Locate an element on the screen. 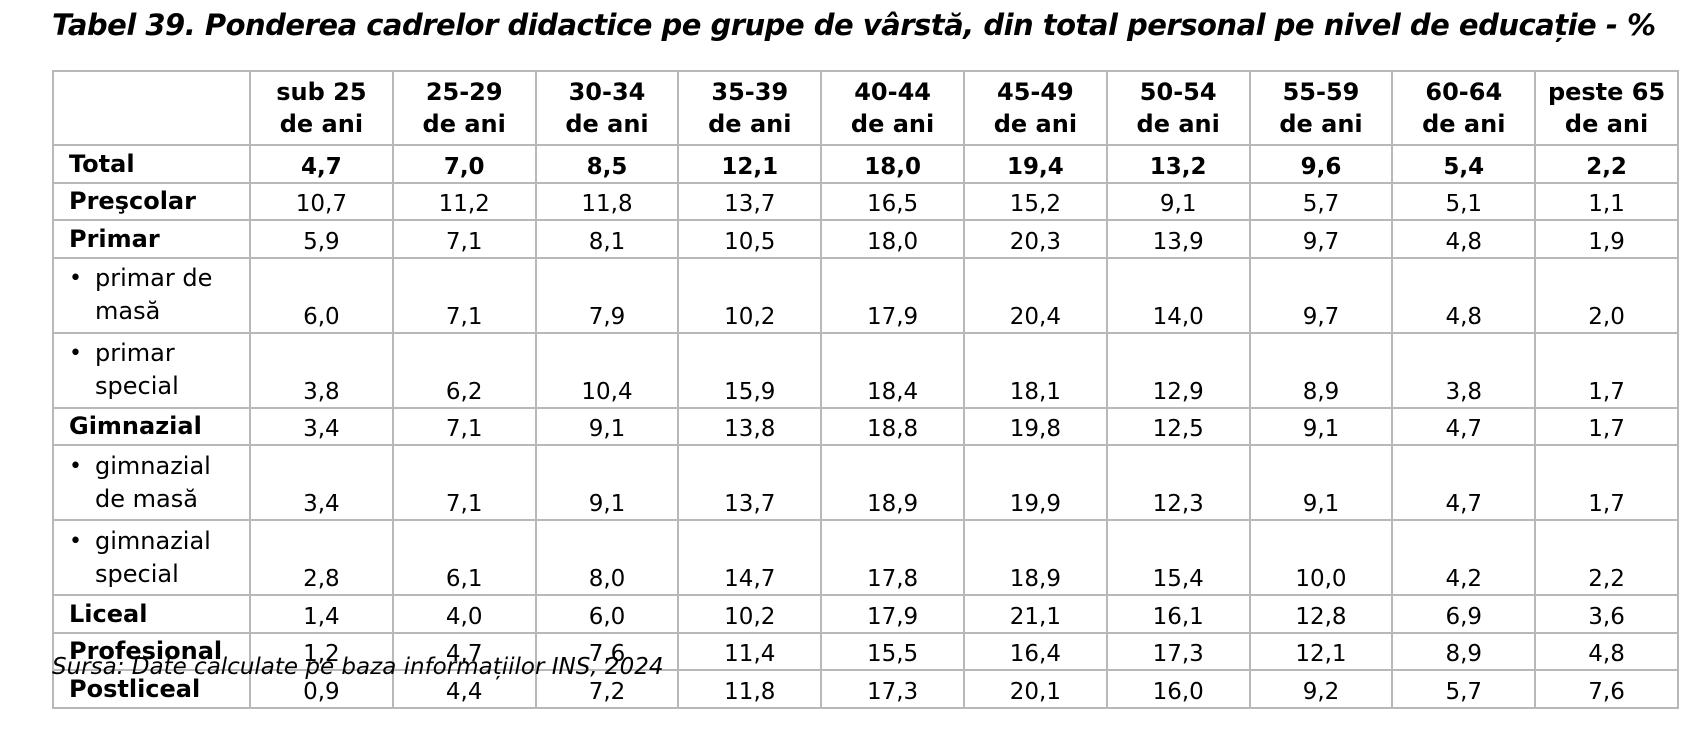  table-cell: 17,3 is located at coordinates (892, 689).